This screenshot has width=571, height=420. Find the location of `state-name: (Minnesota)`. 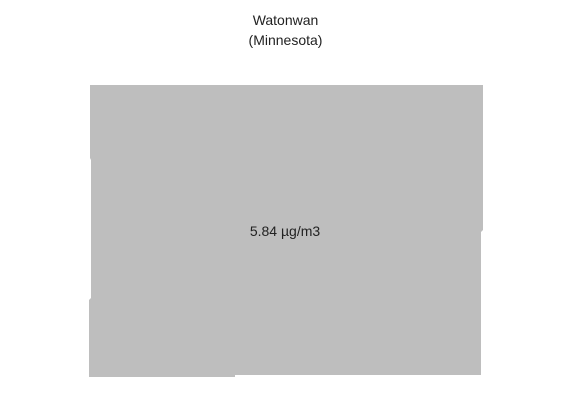

state-name: (Minnesota) is located at coordinates (285, 40).